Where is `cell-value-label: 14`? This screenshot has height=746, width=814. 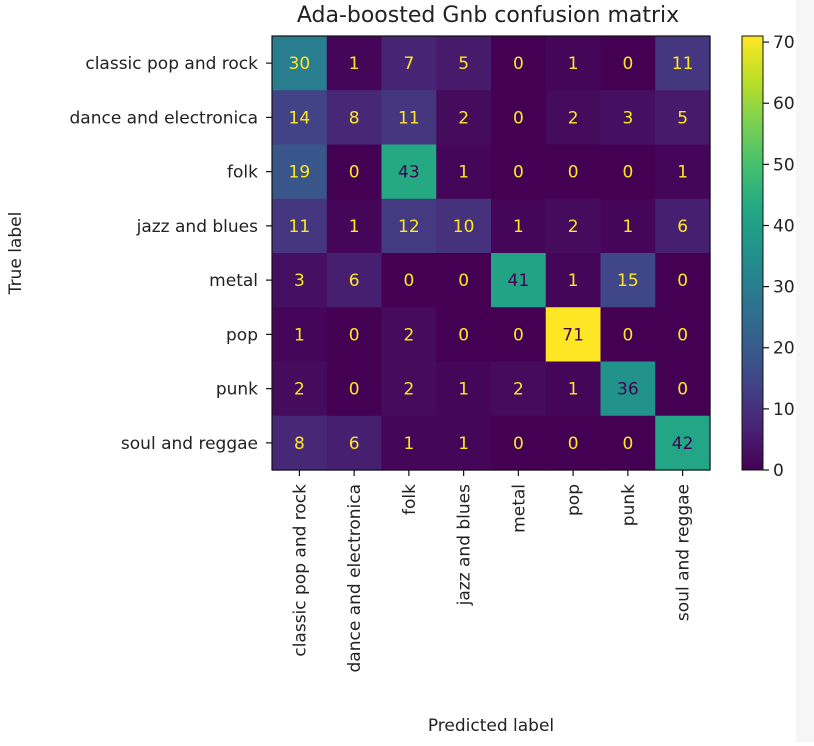
cell-value-label: 14 is located at coordinates (300, 118).